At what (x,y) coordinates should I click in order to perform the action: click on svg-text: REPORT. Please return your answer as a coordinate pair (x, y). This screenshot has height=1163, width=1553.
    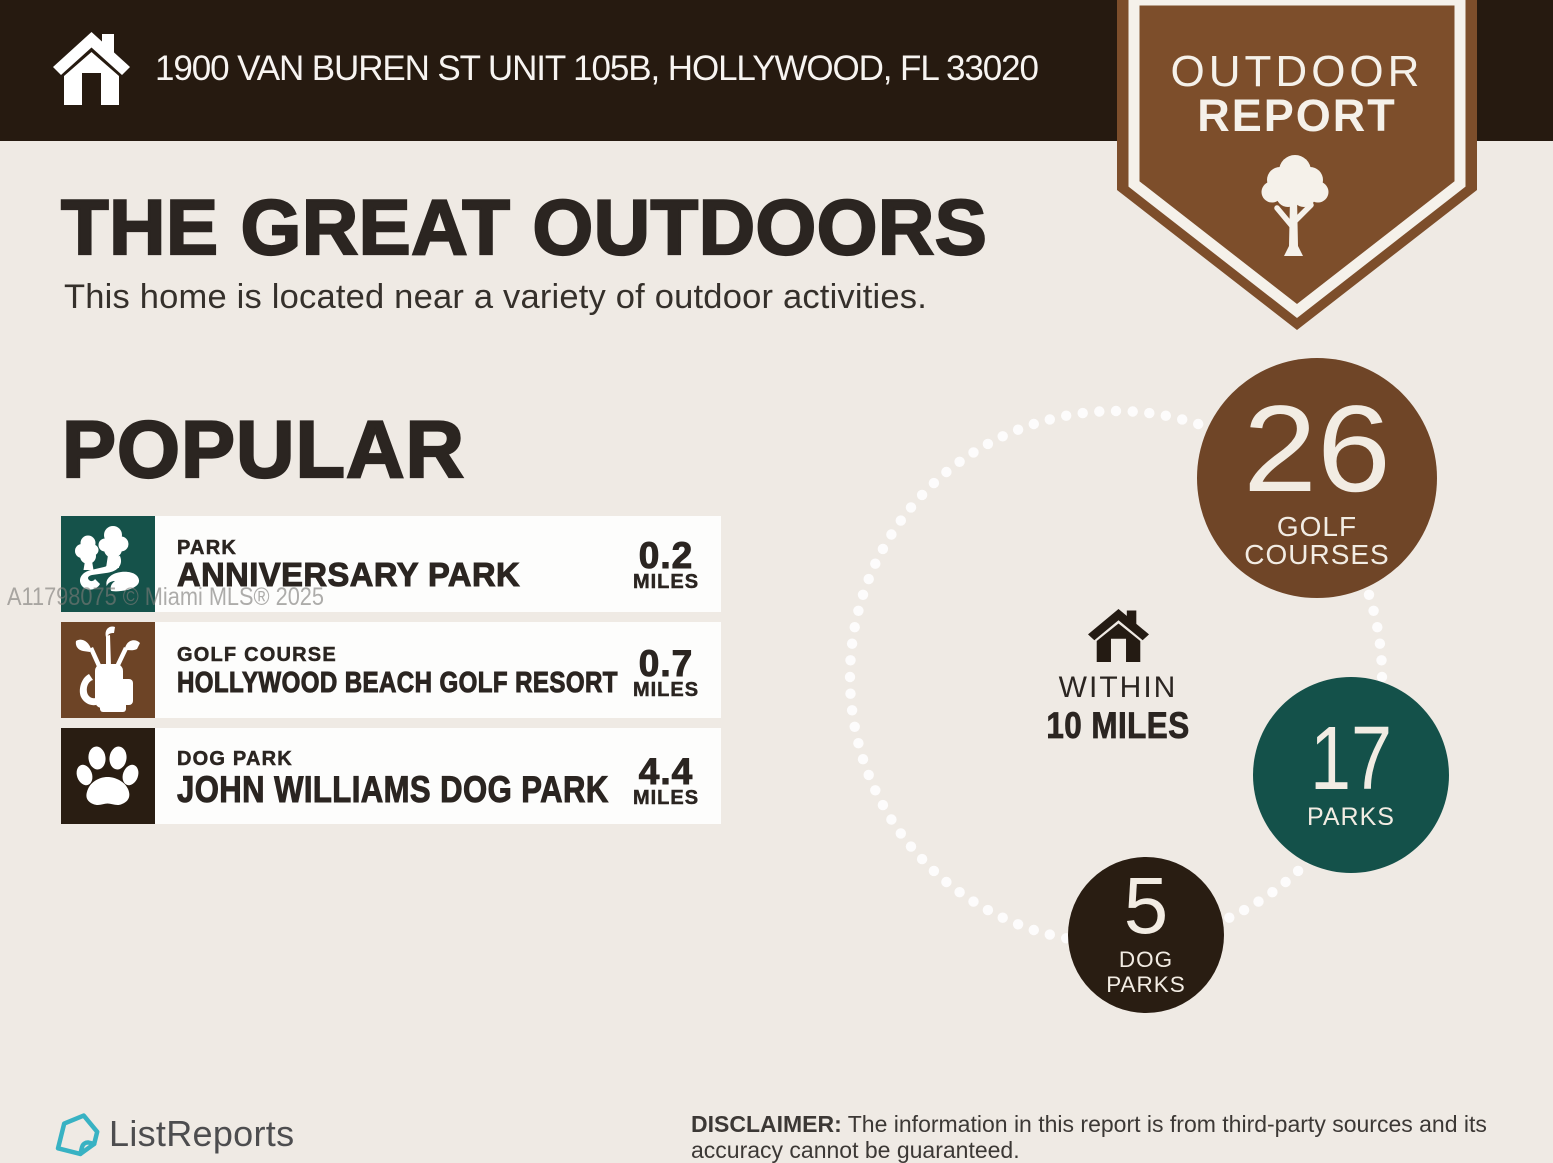
    Looking at the image, I should click on (1297, 115).